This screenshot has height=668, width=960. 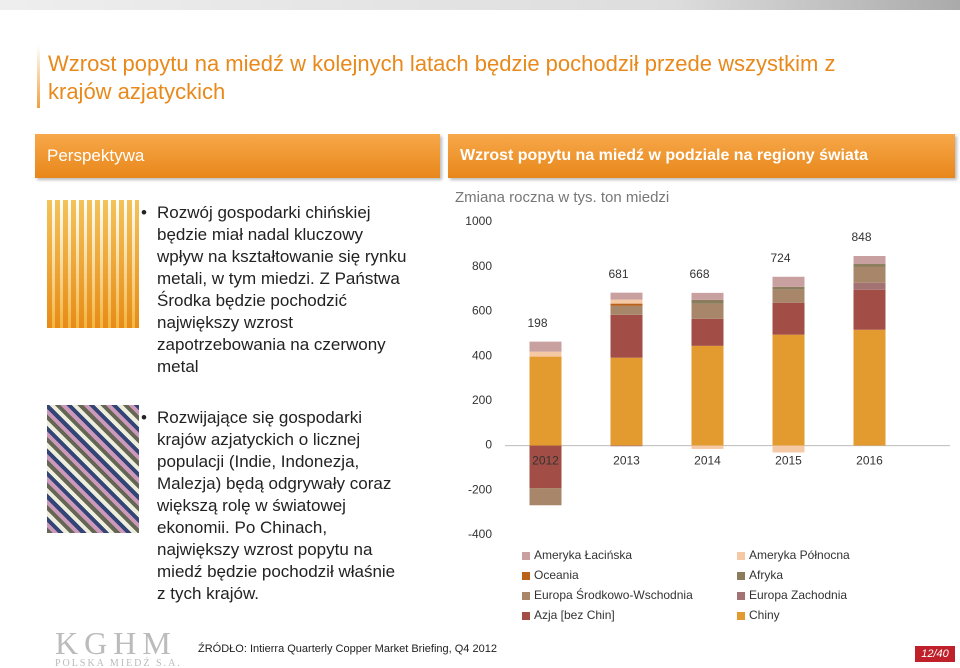 I want to click on legend-label: Ameryka Północna, so click(x=799, y=555).